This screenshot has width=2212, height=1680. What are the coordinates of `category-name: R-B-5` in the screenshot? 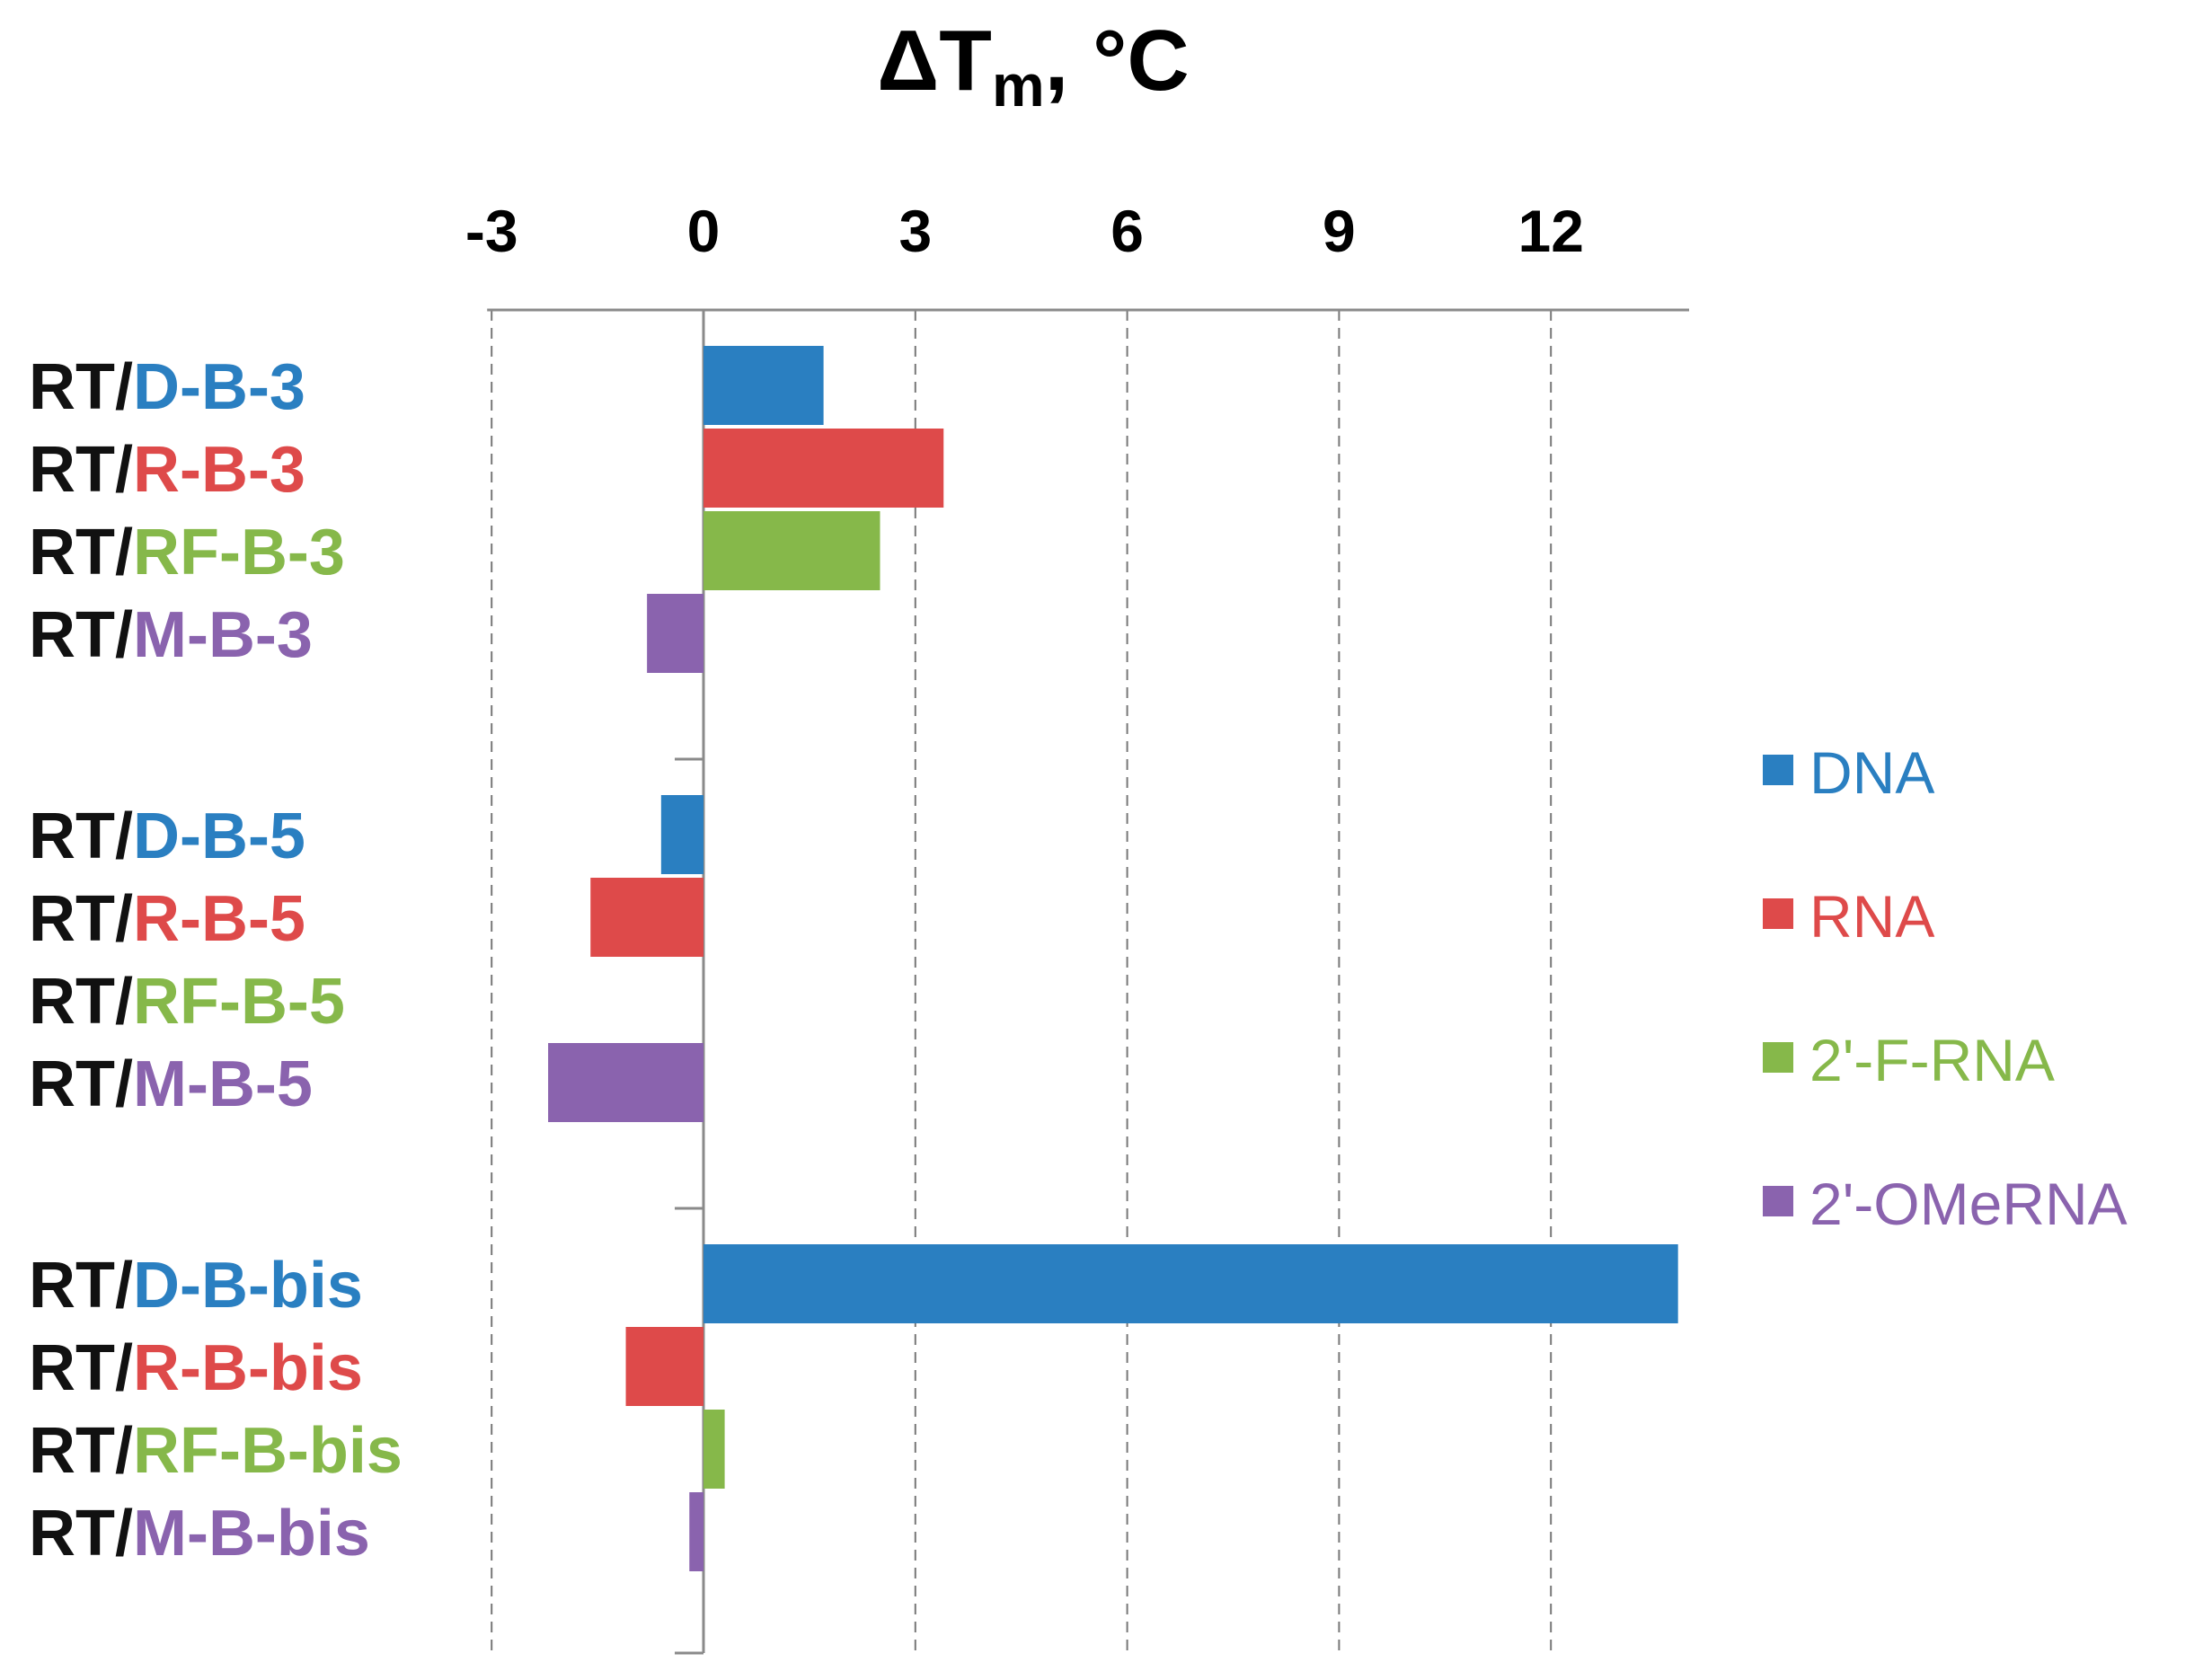 It's located at (219, 919).